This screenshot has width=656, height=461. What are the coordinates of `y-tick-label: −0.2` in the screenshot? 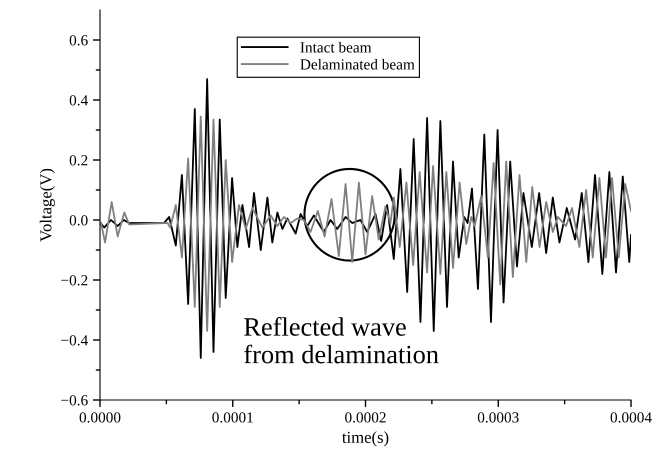 It's located at (74, 280).